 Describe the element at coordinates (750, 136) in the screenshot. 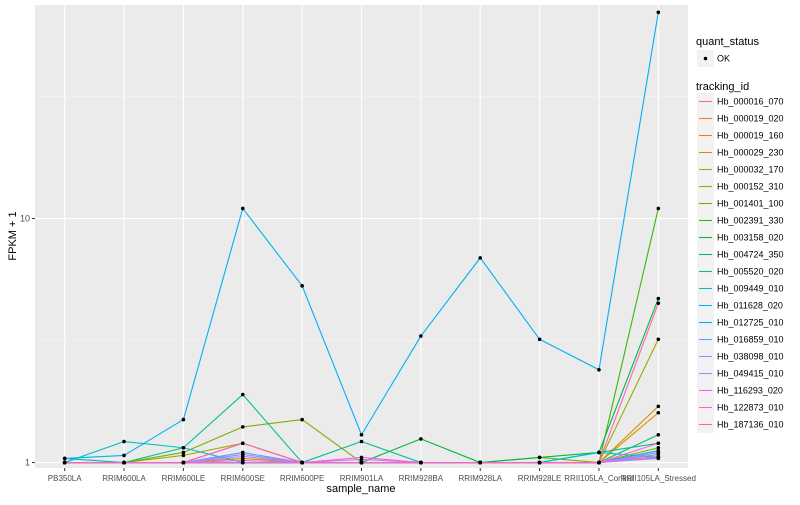

I see `legend-label-tracking: Hb_000019_160` at that location.